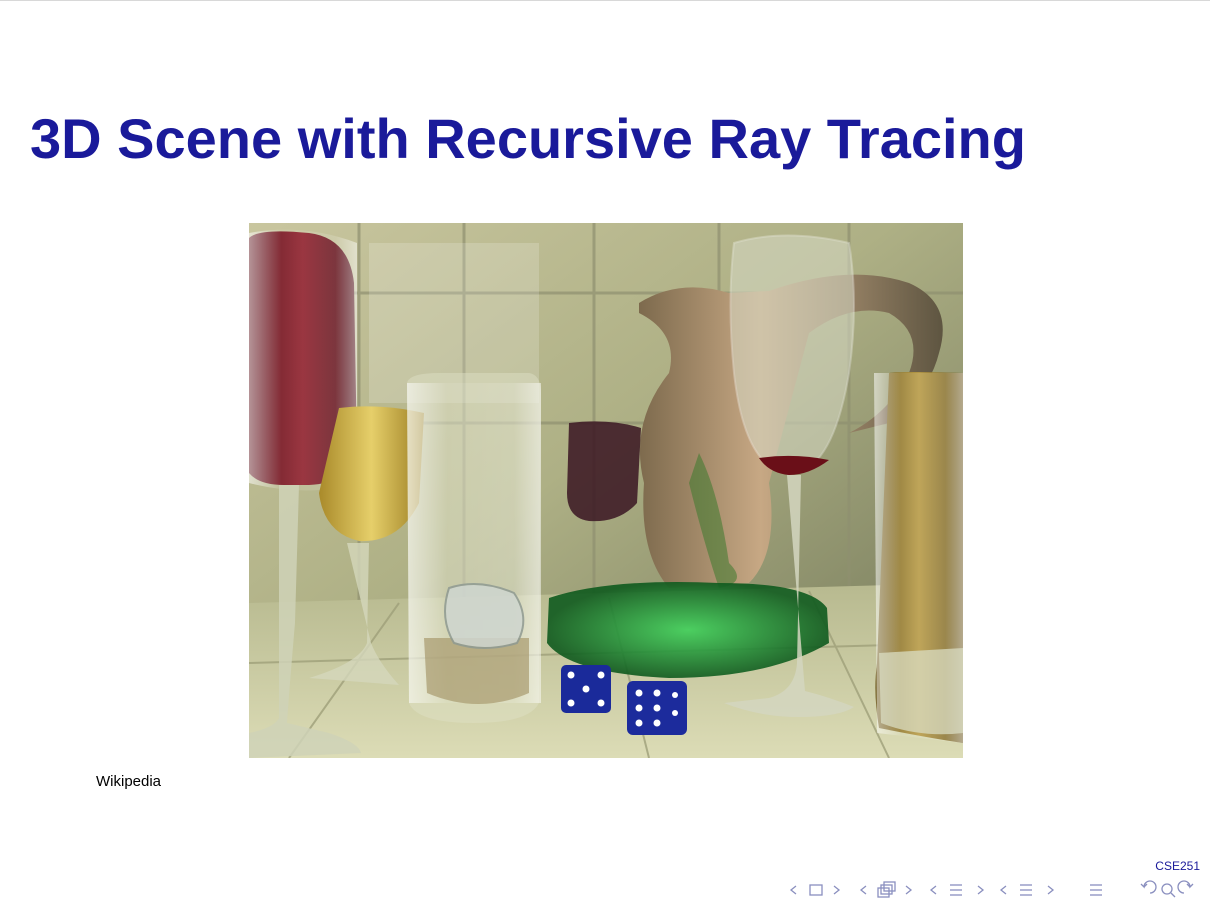 The height and width of the screenshot is (908, 1210). Describe the element at coordinates (816, 890) in the screenshot. I see `frame-icon` at that location.